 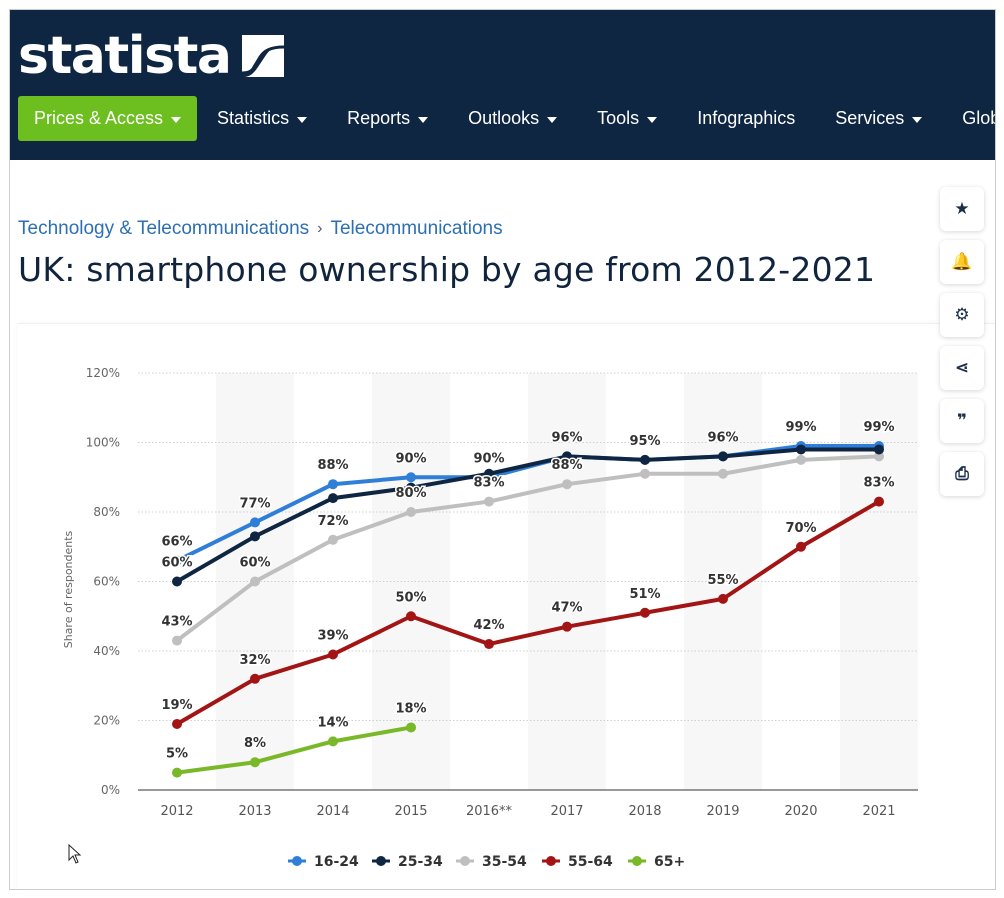 What do you see at coordinates (962, 368) in the screenshot?
I see `share-button: ⋖` at bounding box center [962, 368].